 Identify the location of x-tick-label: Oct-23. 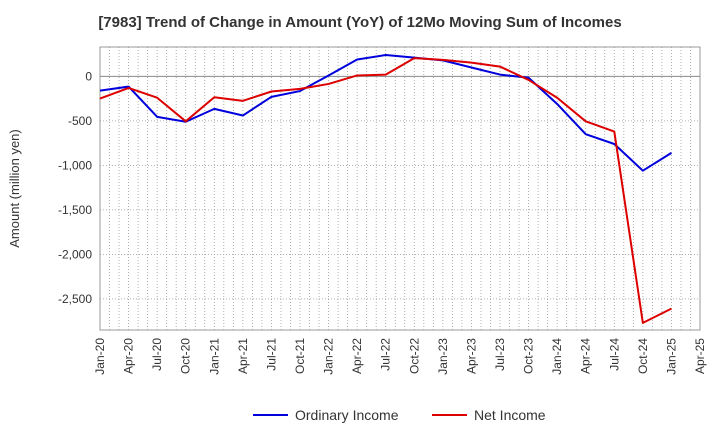
(529, 356).